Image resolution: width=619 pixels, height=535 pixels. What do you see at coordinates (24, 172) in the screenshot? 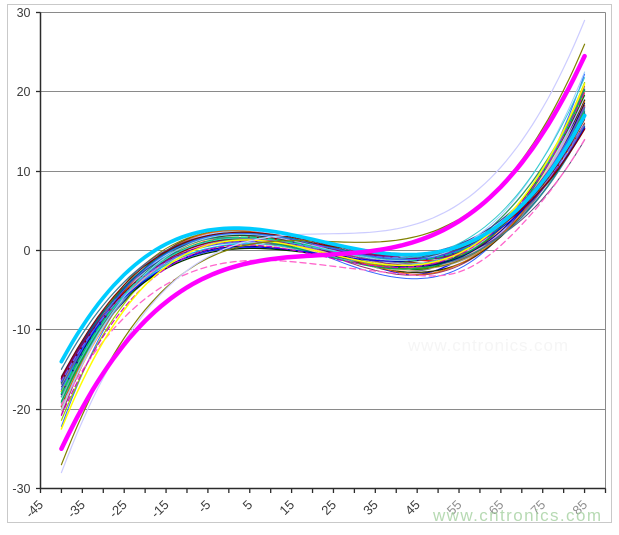
I see `svg-text: 10` at bounding box center [24, 172].